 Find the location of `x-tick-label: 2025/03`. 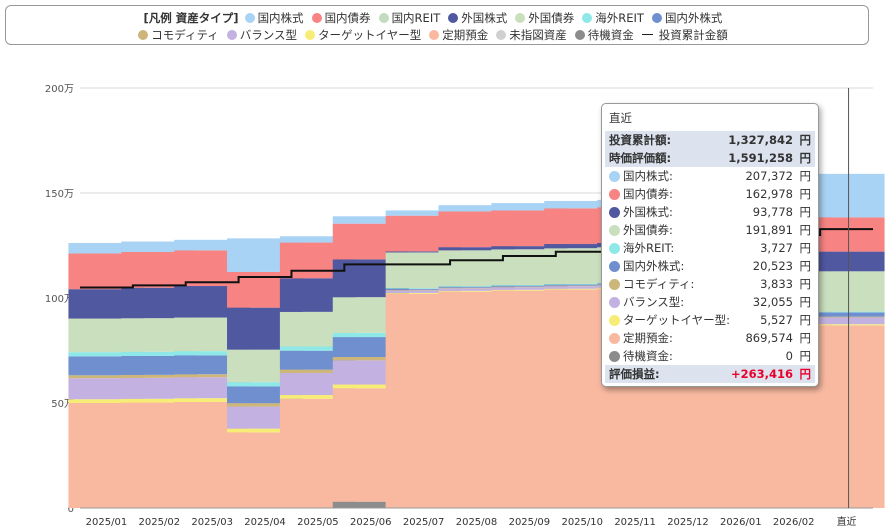

x-tick-label: 2025/03 is located at coordinates (212, 522).